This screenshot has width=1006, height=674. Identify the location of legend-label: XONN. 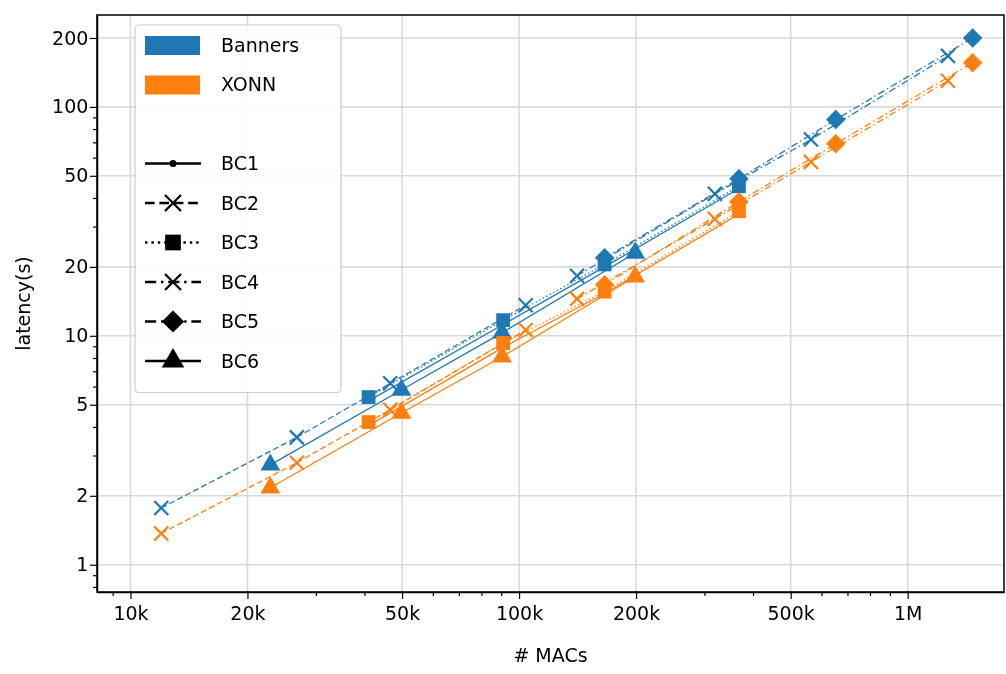
(249, 84).